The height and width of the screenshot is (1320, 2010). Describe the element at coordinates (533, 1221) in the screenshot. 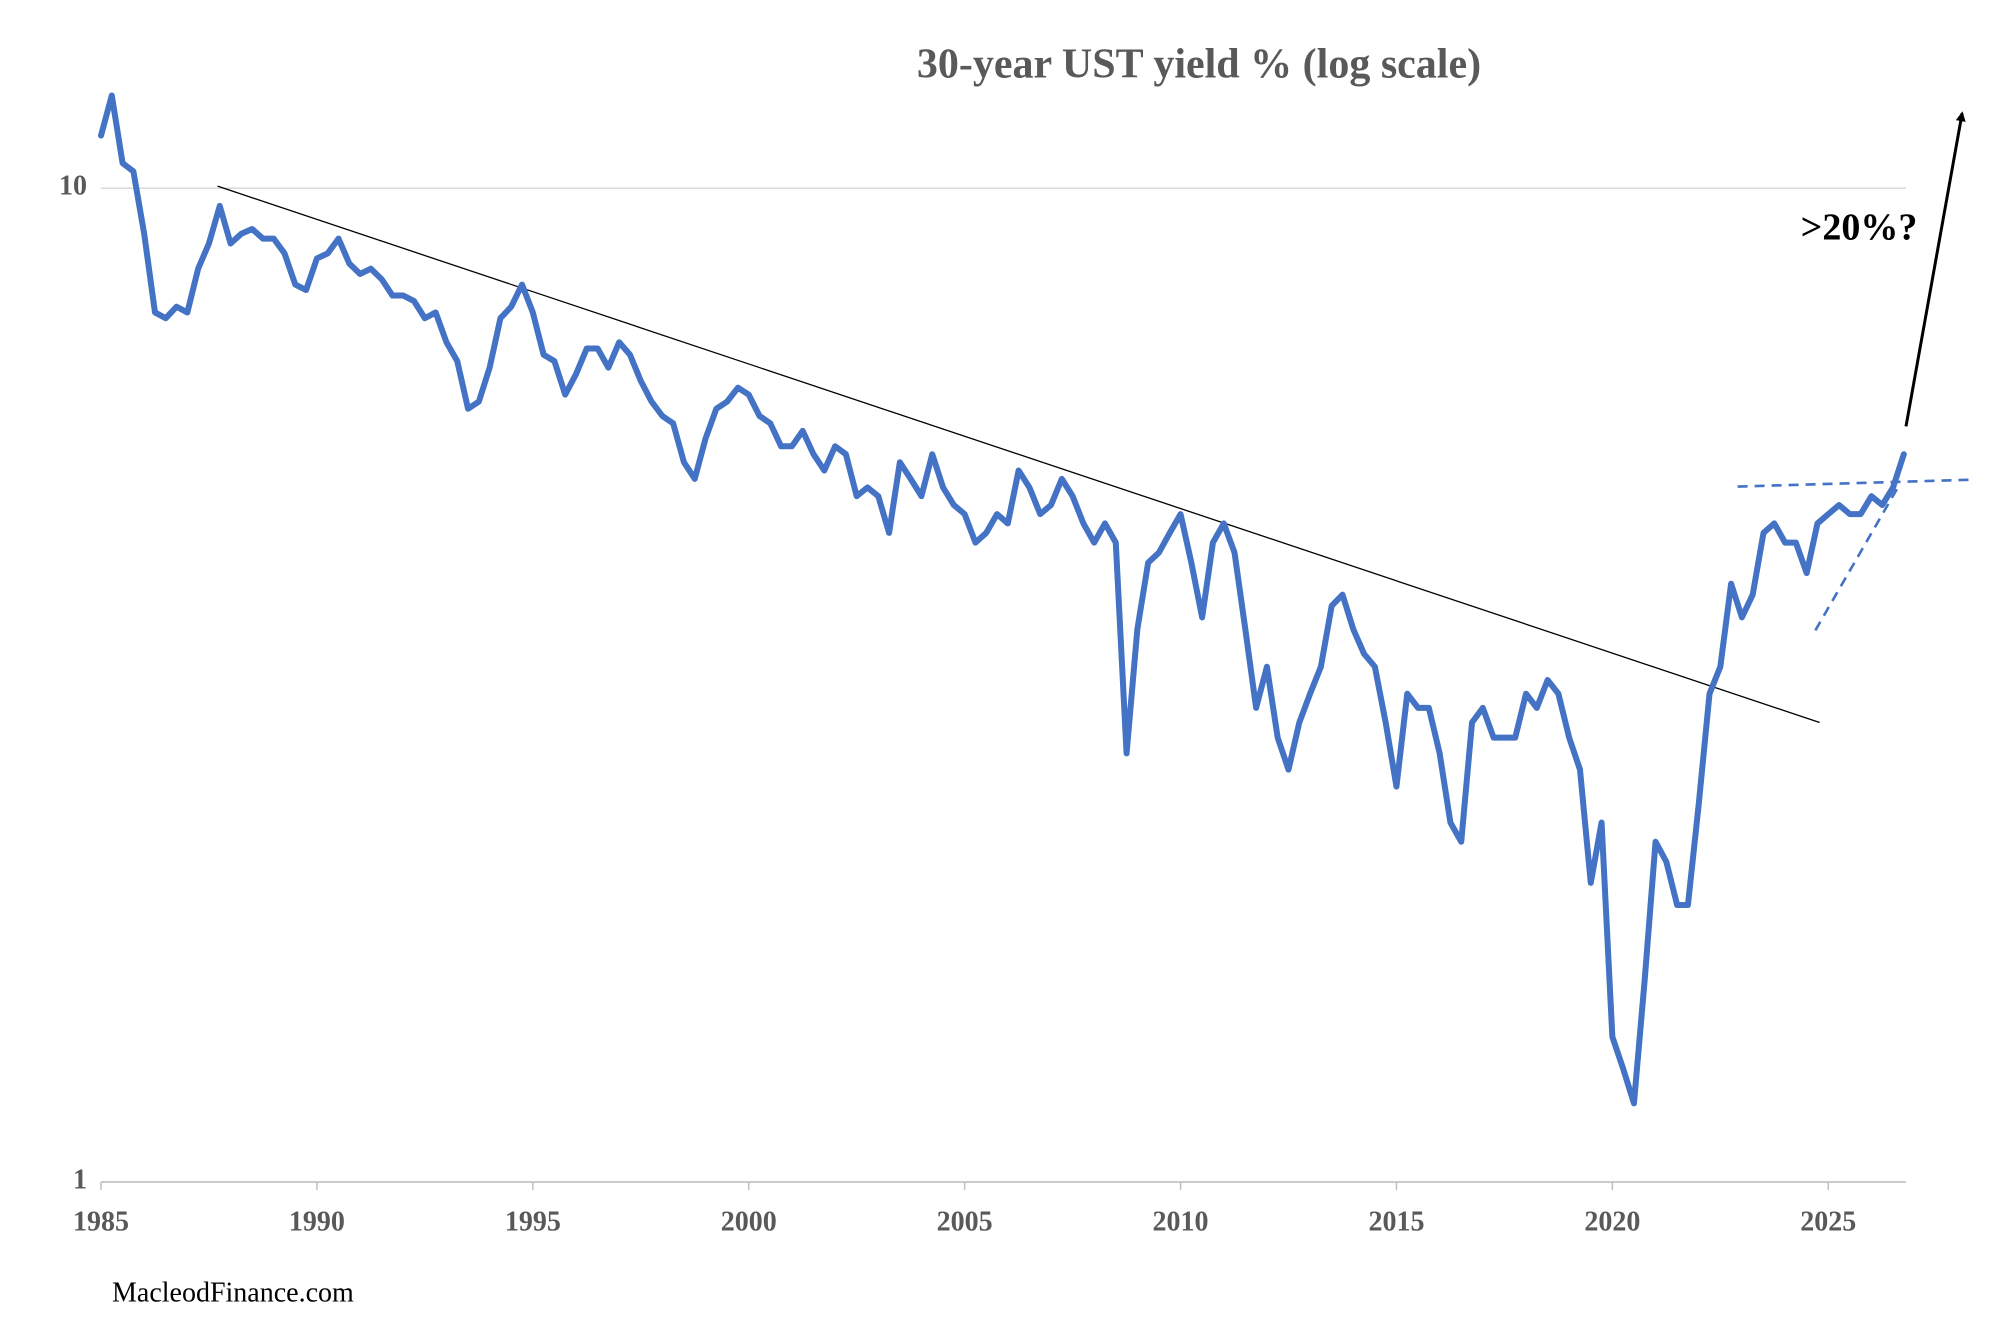

I see `x-tick-label: 1995` at that location.